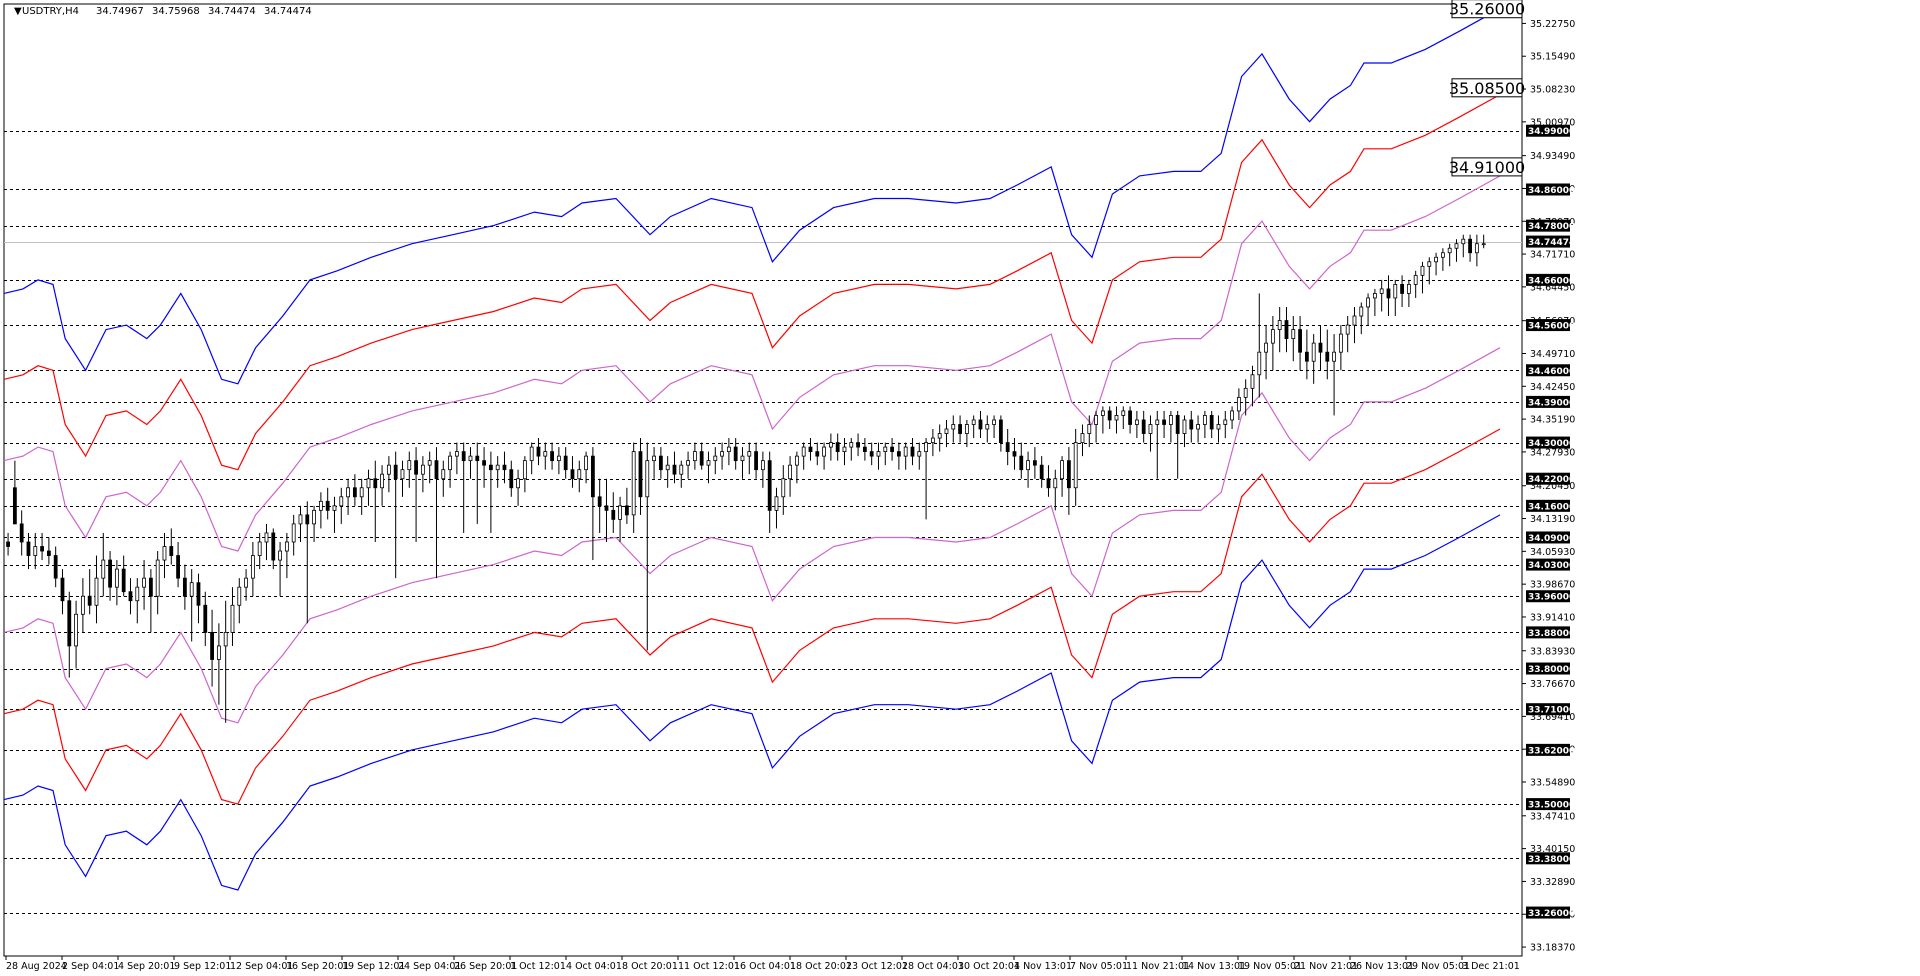 The height and width of the screenshot is (976, 1920). Describe the element at coordinates (1552, 617) in the screenshot. I see `y-tick-label: 33.91410` at that location.